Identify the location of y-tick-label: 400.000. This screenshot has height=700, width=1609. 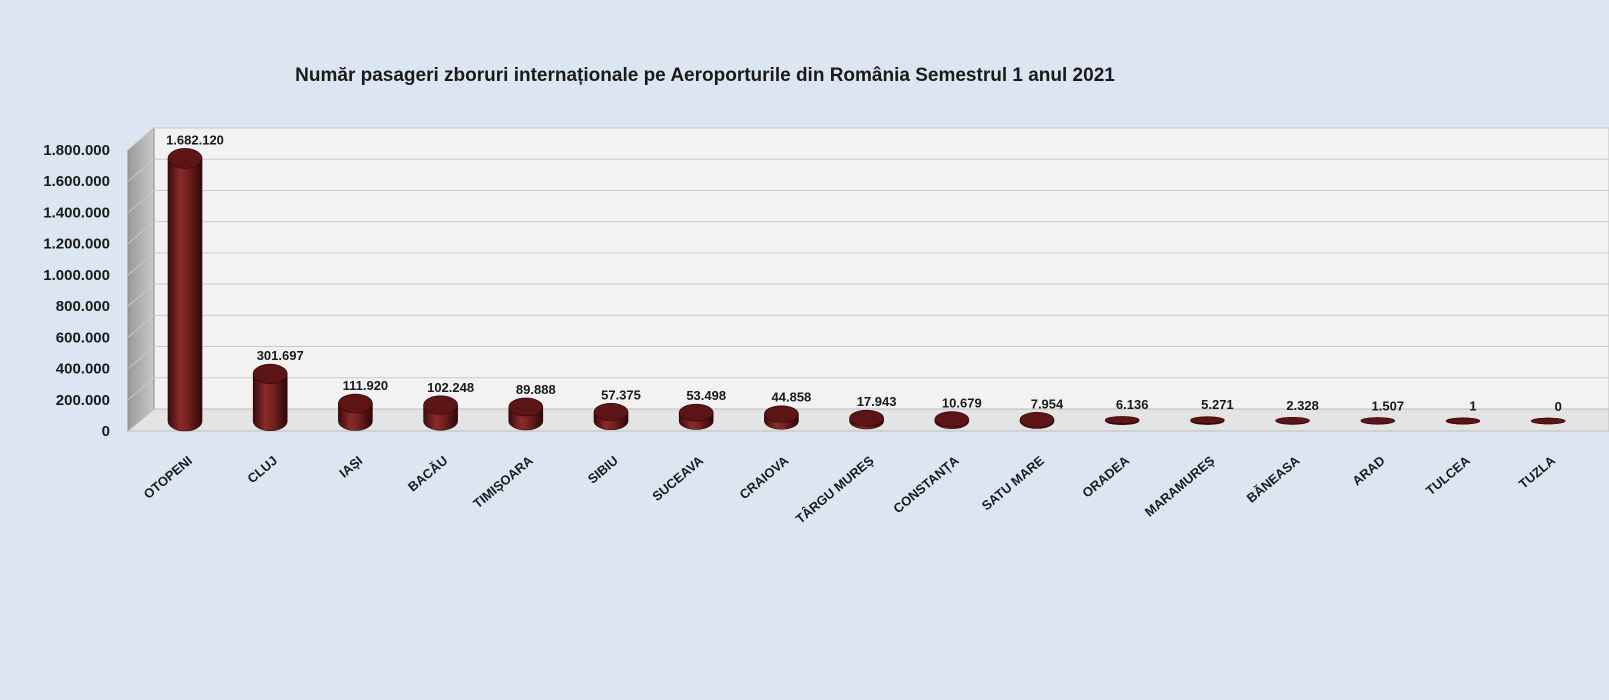
(83, 369).